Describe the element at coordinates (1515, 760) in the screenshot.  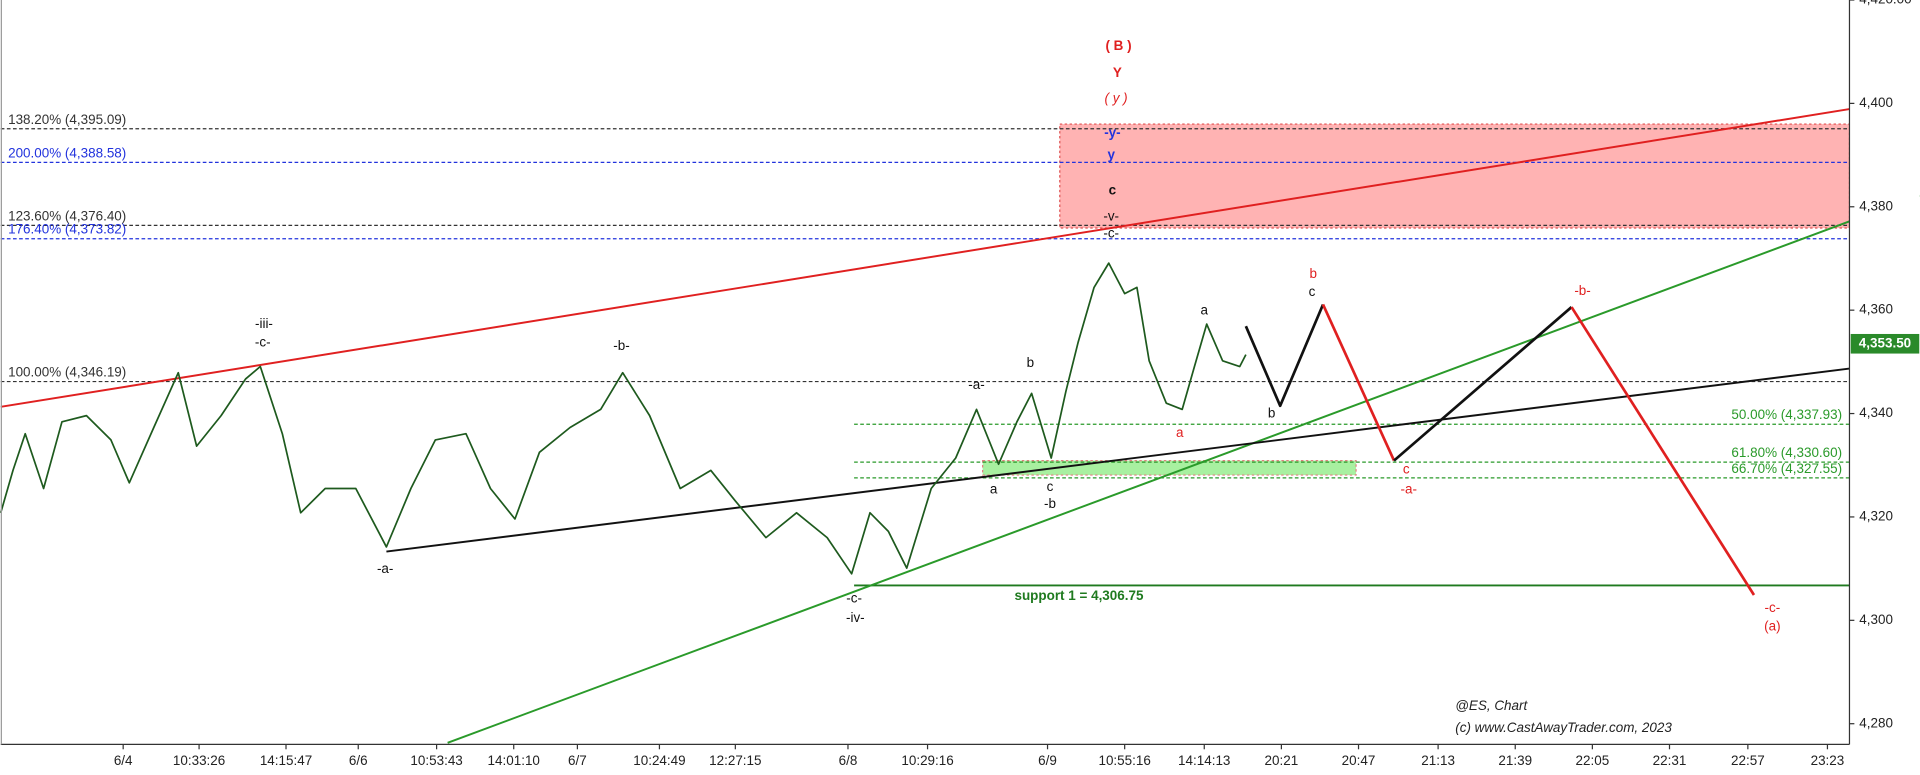
I see `x-tick-label: 21:39` at that location.